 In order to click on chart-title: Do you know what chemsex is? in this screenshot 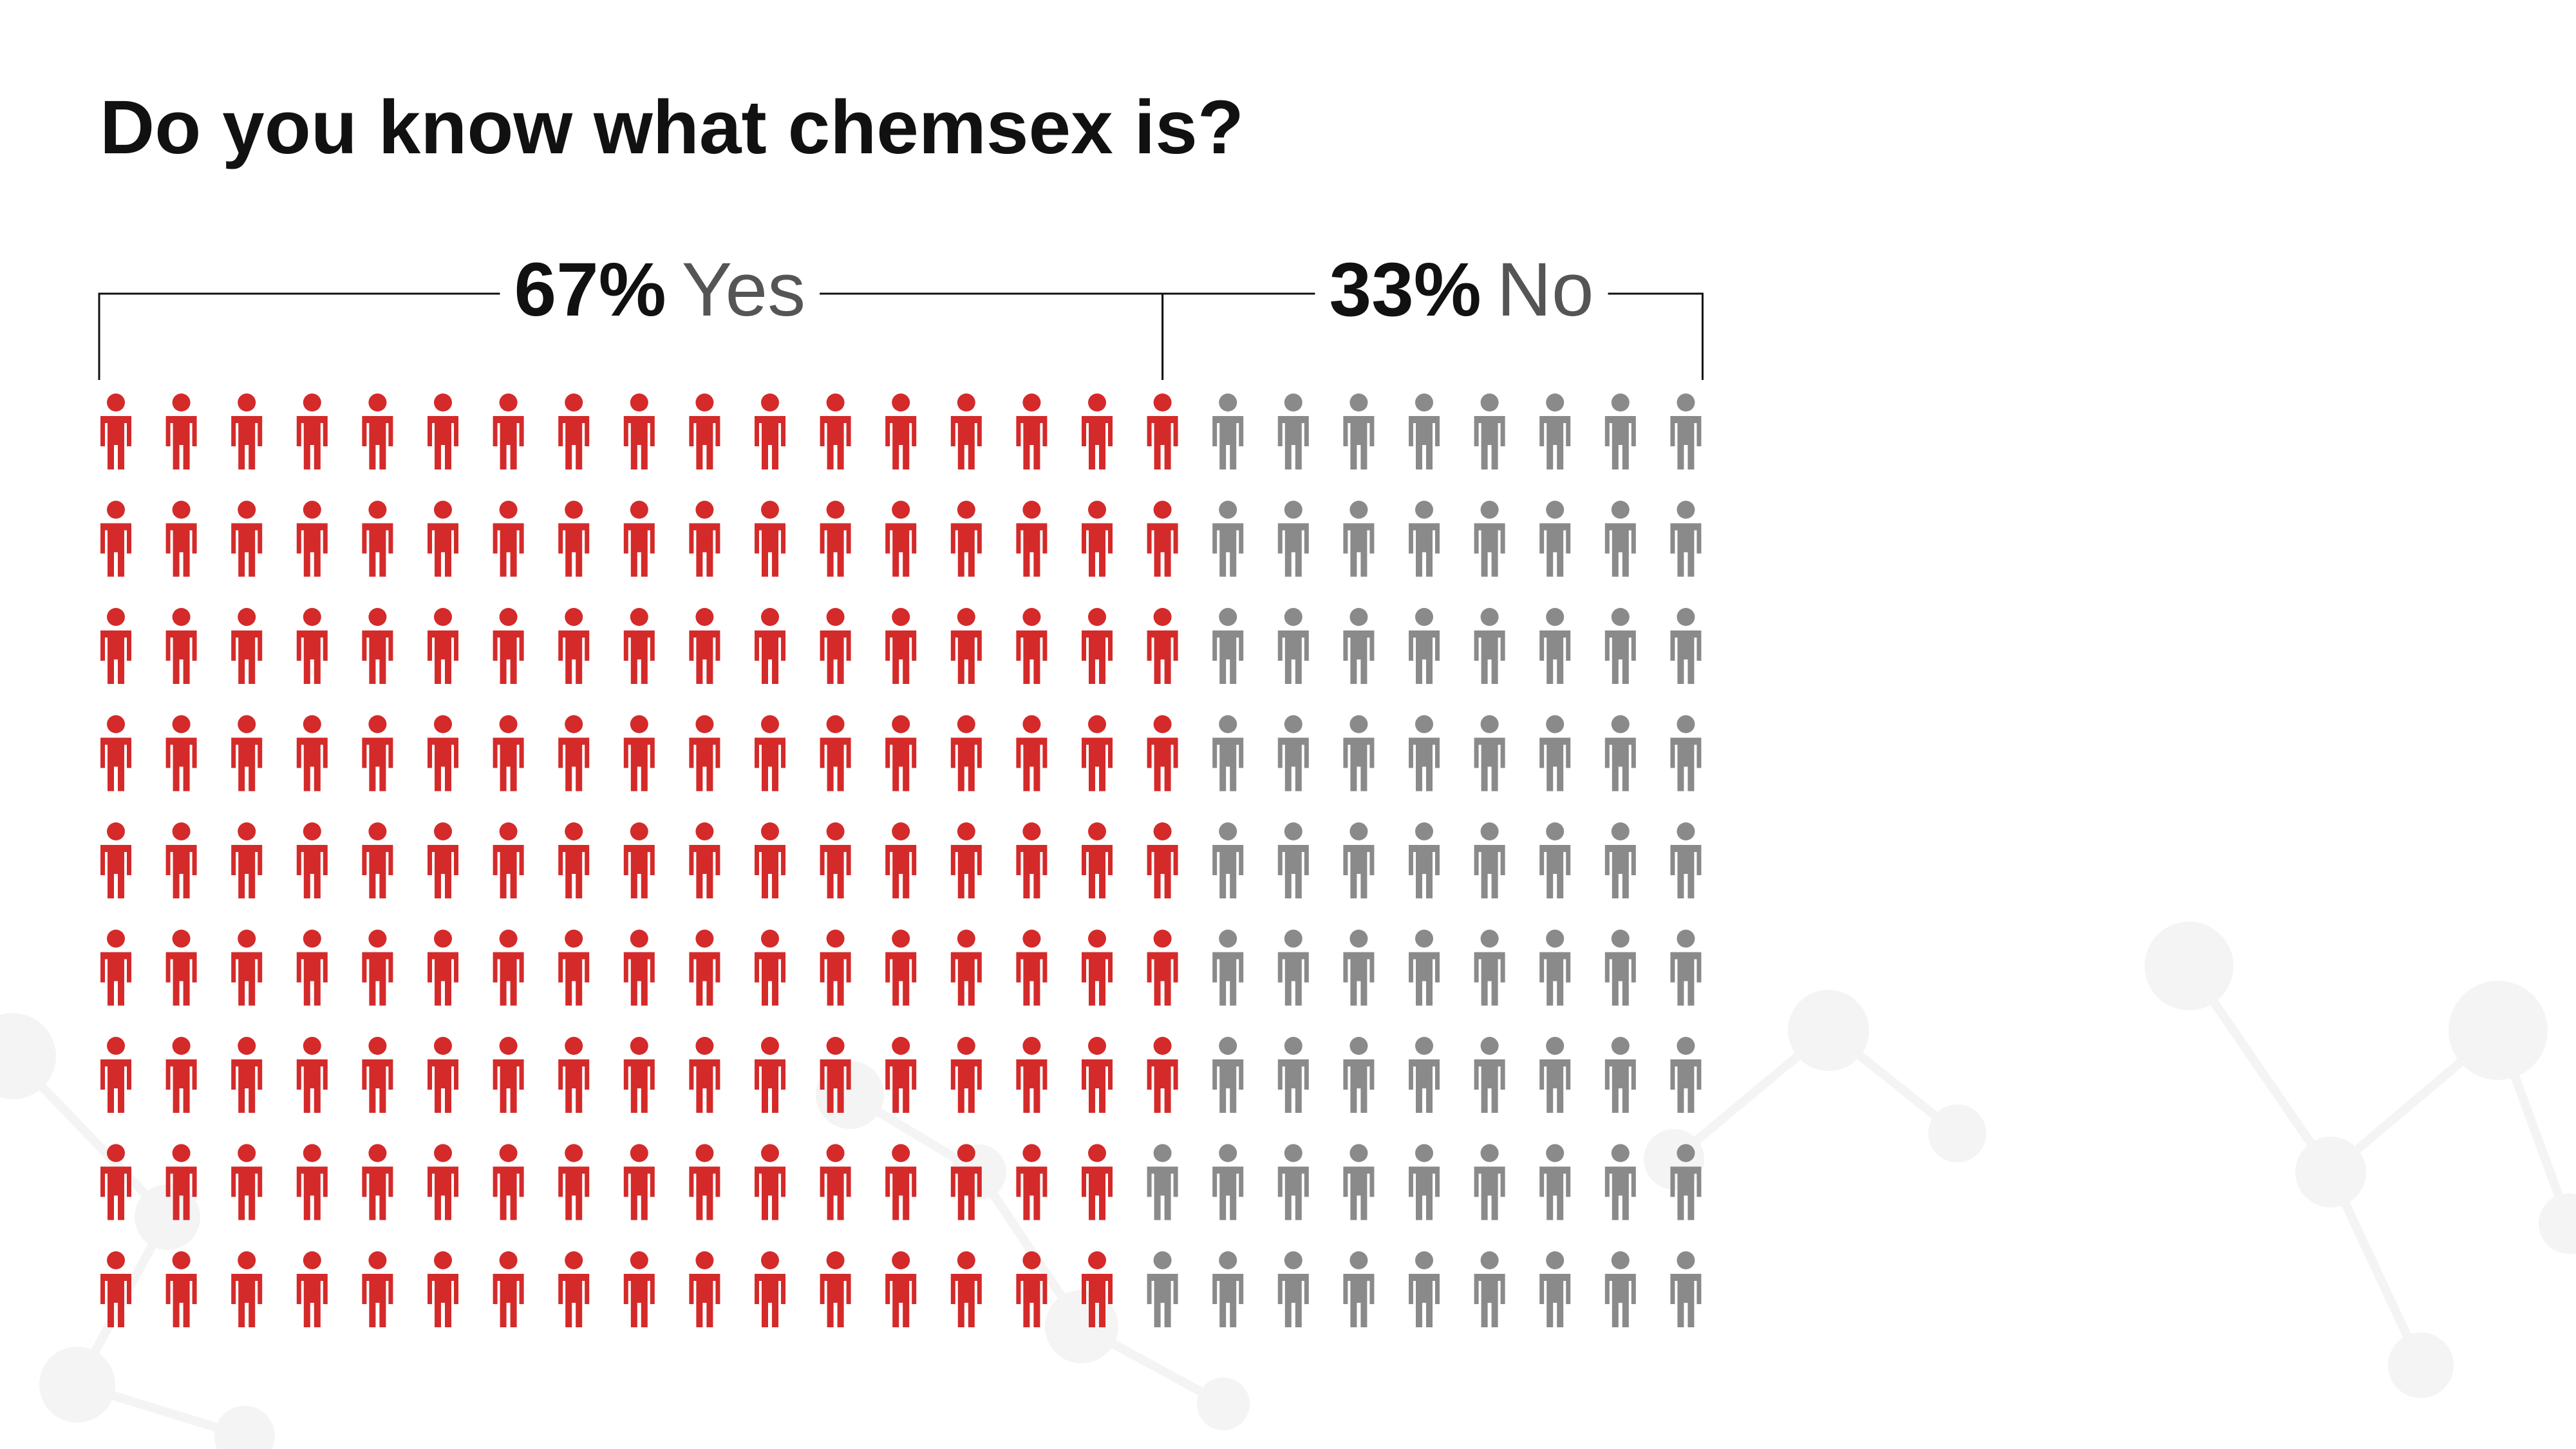, I will do `click(672, 128)`.